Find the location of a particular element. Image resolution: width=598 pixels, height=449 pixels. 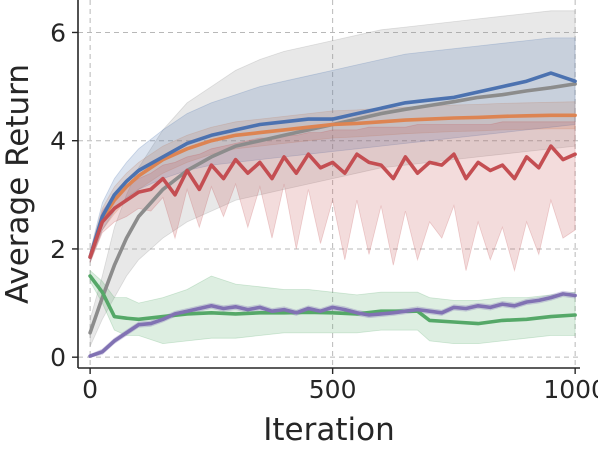

x-tick-label: 0 is located at coordinates (90, 389).